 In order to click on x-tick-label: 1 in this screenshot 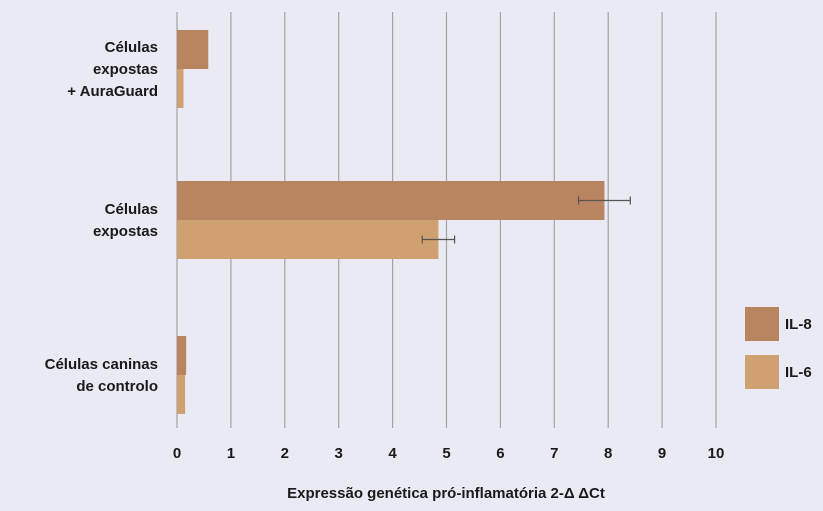, I will do `click(231, 453)`.